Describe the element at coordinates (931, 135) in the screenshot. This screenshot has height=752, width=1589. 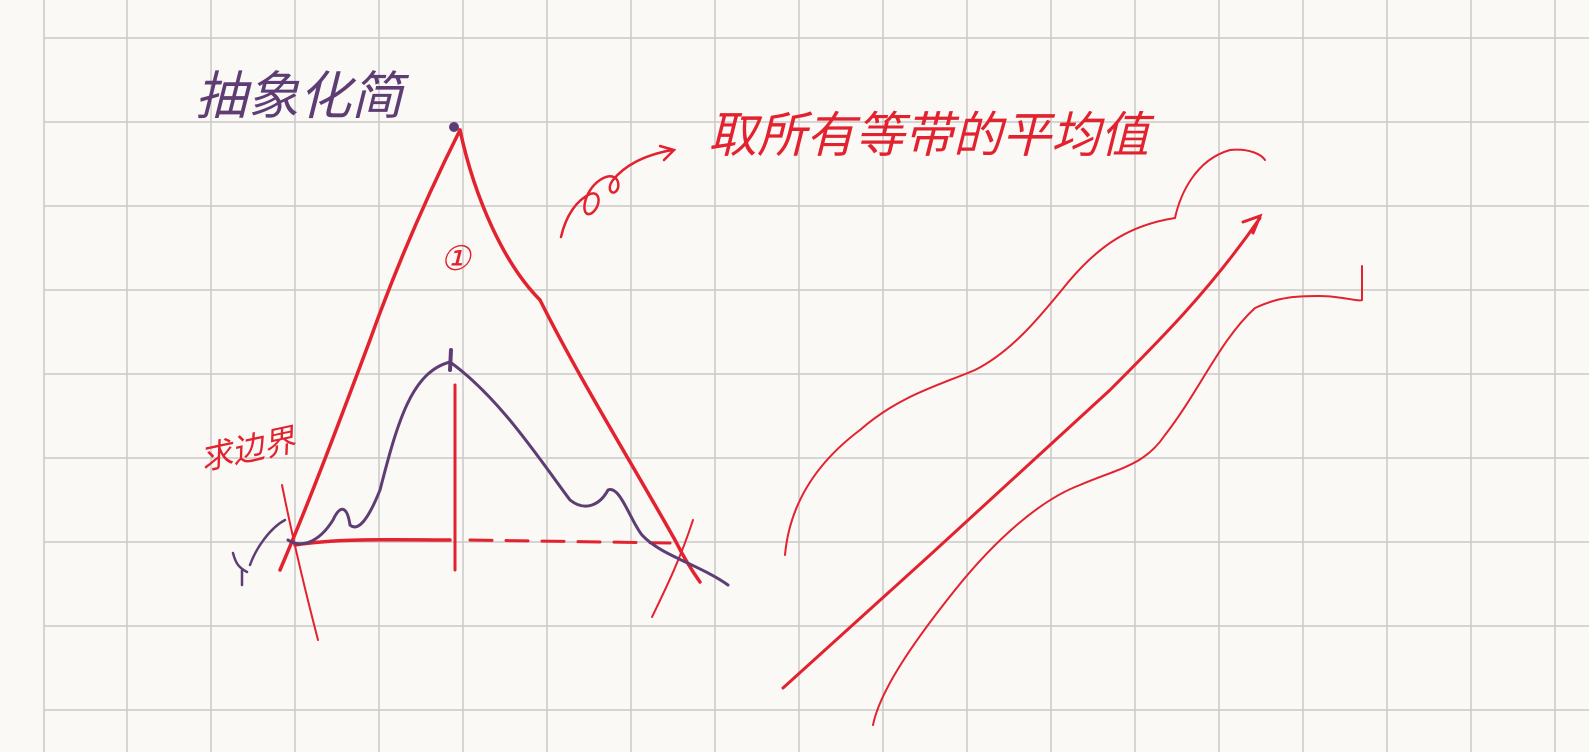
I see `average-note-handwritten: 取所有等带的平均值` at that location.